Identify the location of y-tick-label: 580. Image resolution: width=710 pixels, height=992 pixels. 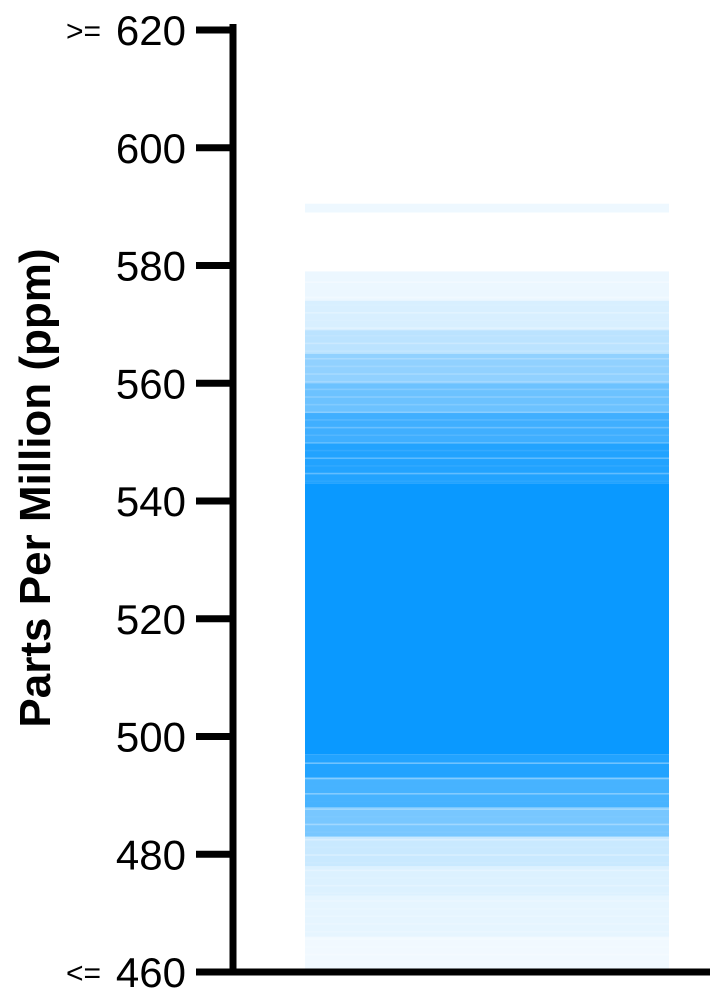
(151, 266).